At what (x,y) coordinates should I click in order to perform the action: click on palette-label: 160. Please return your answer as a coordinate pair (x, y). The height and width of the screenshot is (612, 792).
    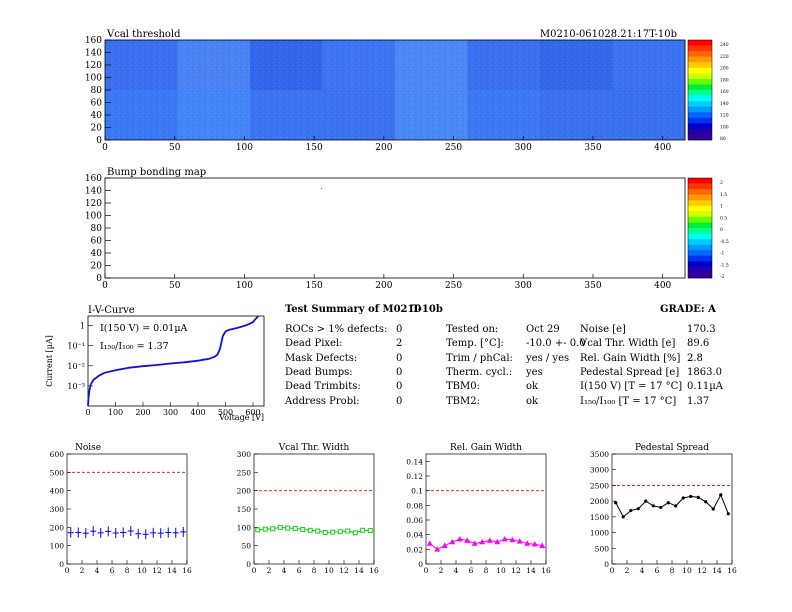
    Looking at the image, I should click on (724, 92).